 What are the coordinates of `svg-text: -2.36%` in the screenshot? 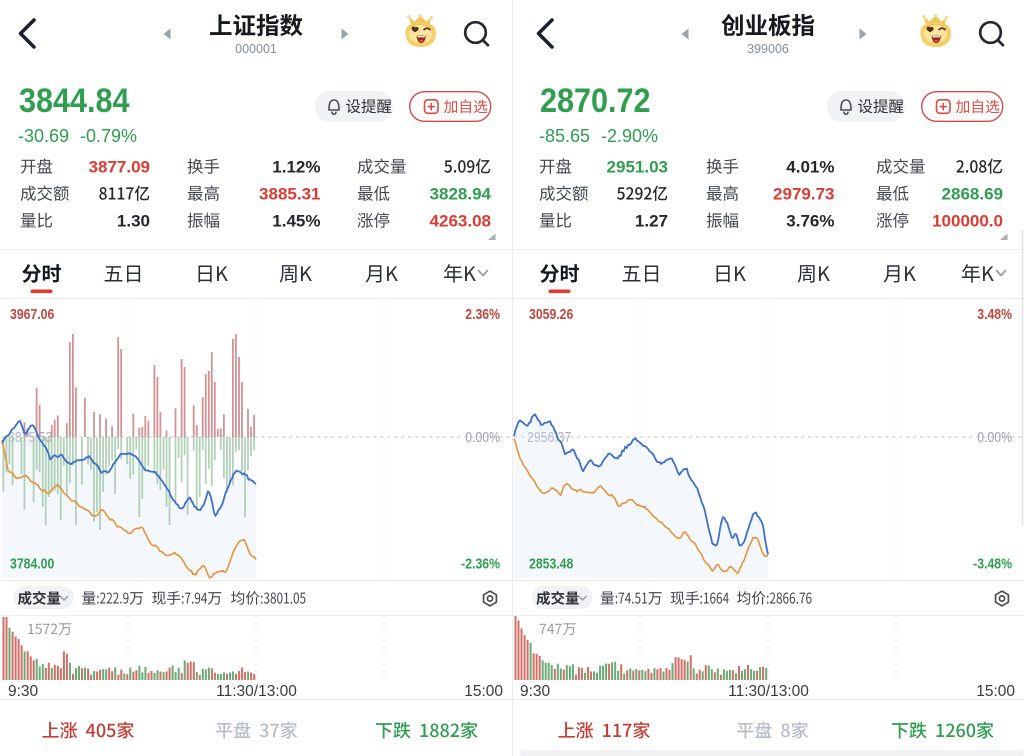 It's located at (480, 564).